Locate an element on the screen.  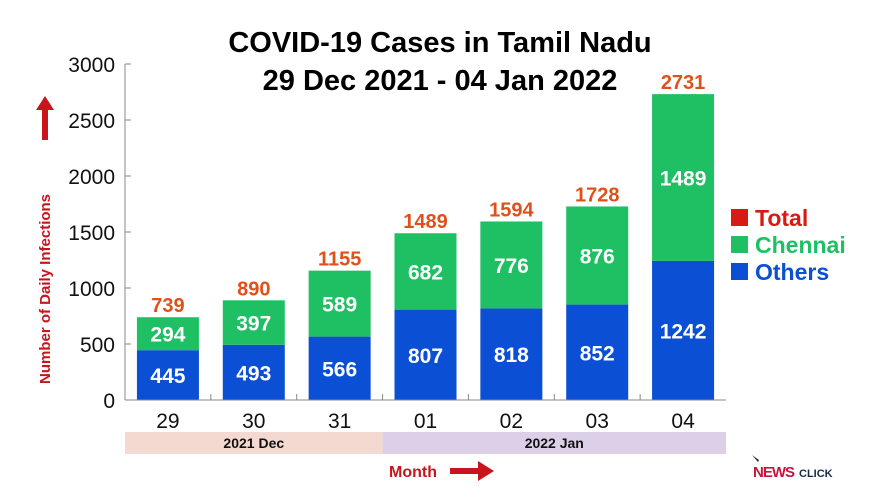
total-label: 890 is located at coordinates (253, 289).